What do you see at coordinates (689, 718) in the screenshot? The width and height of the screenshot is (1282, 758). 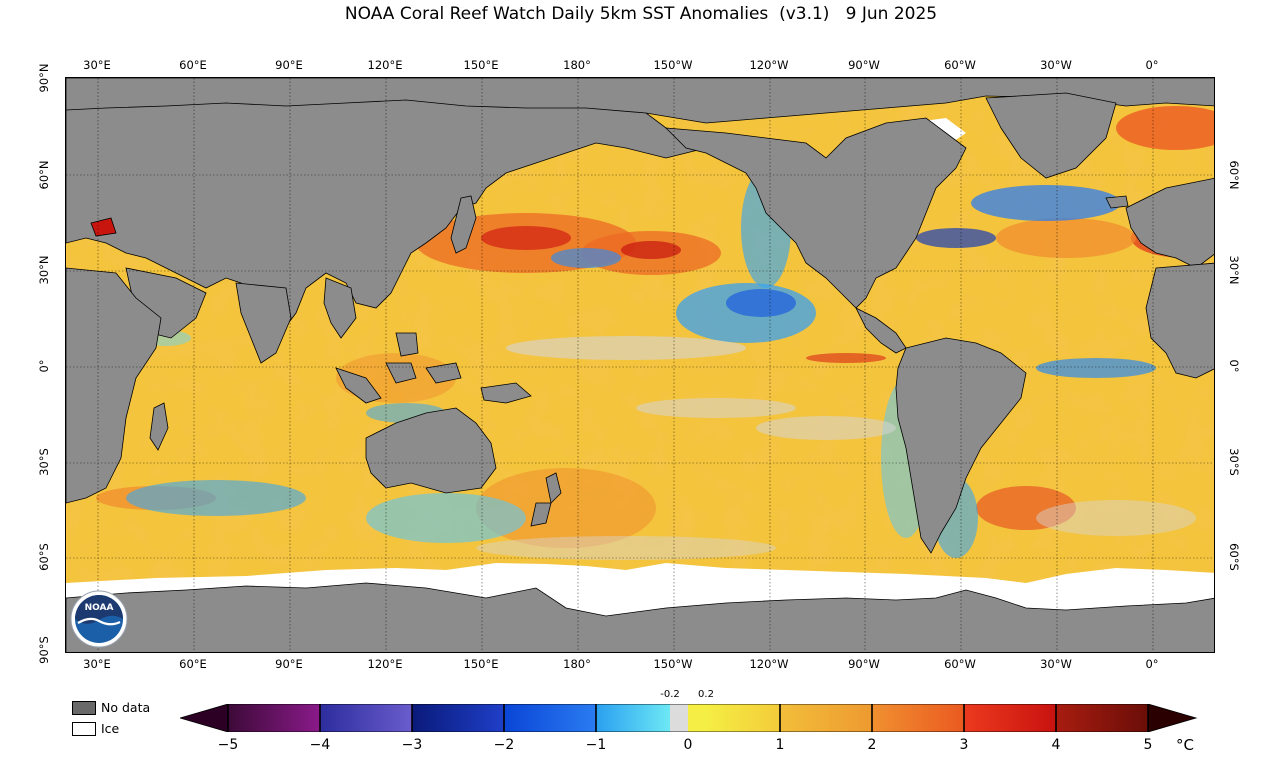 I see `colorbar` at bounding box center [689, 718].